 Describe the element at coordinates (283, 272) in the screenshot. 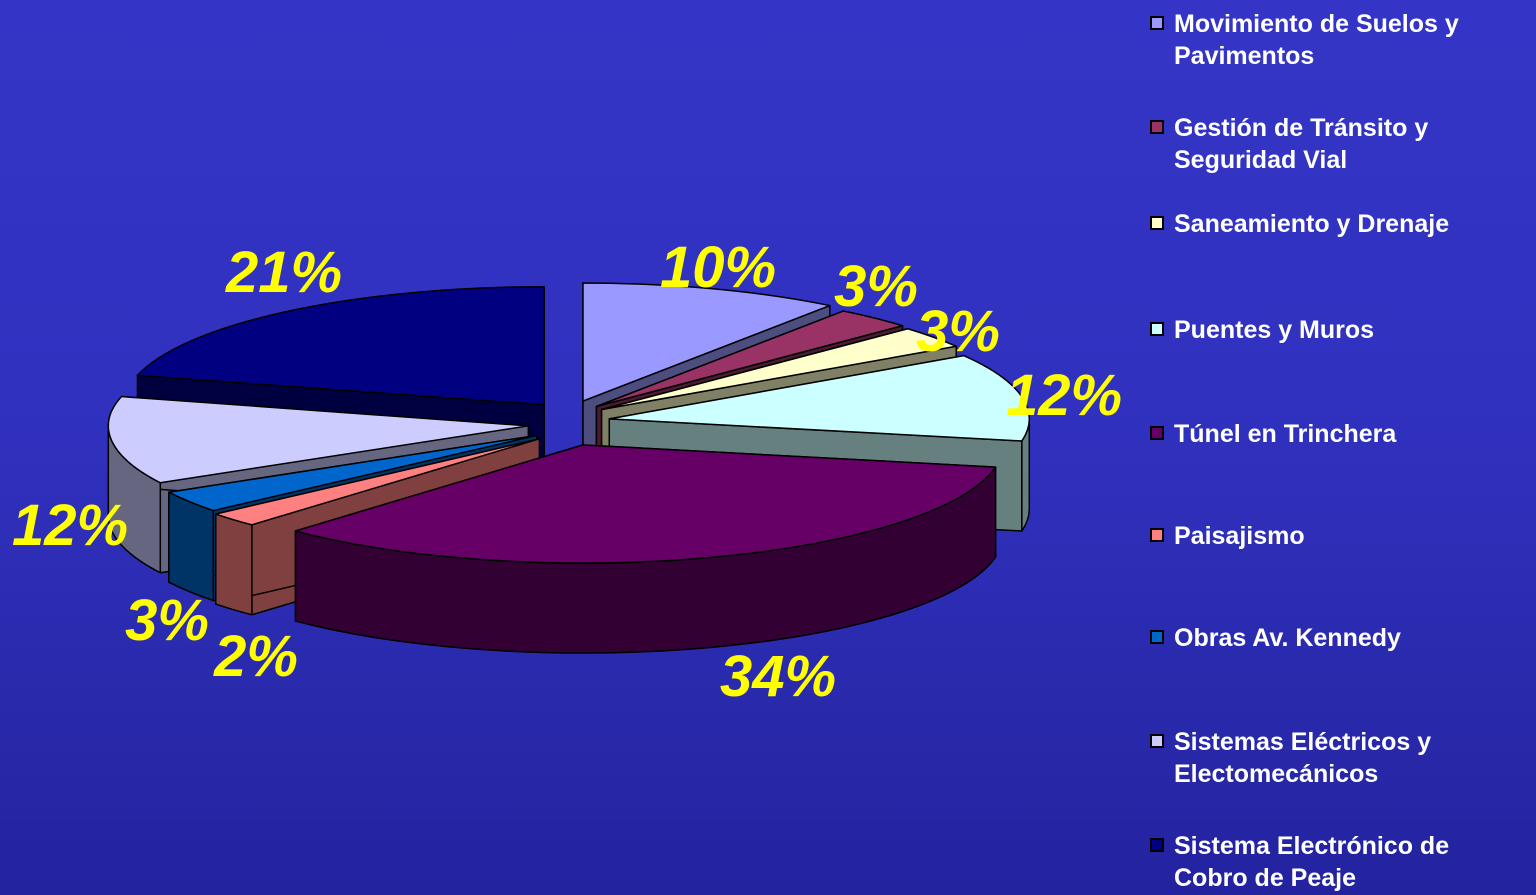

I see `data-label-9: 21%` at that location.